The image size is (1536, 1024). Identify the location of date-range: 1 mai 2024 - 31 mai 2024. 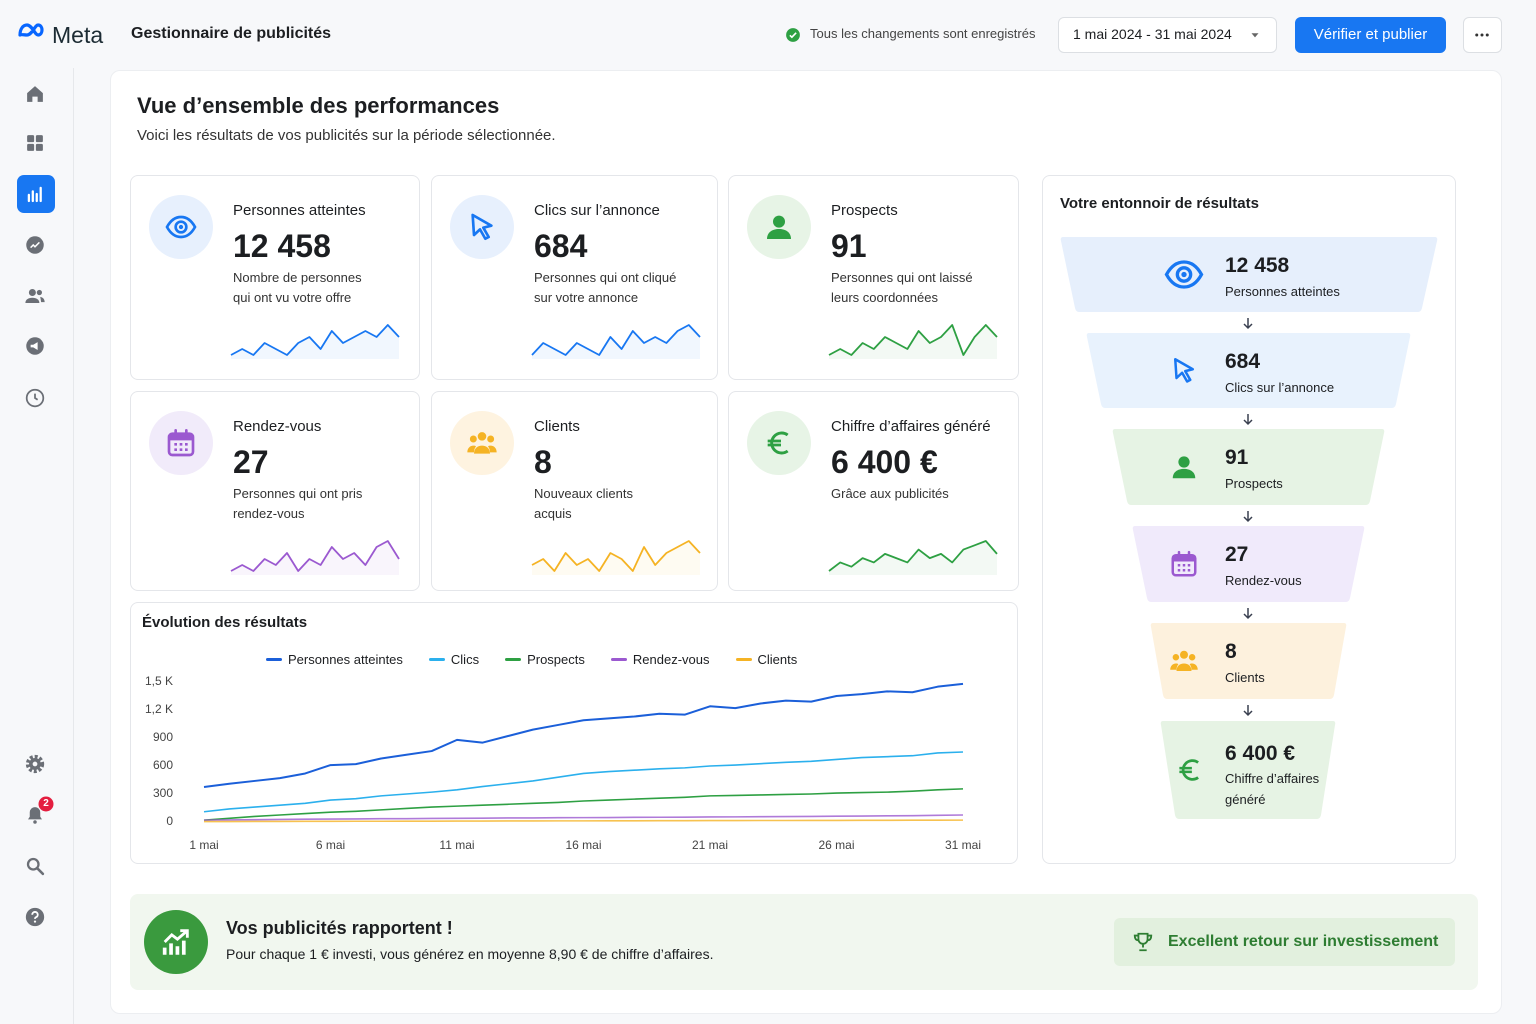
(1152, 34).